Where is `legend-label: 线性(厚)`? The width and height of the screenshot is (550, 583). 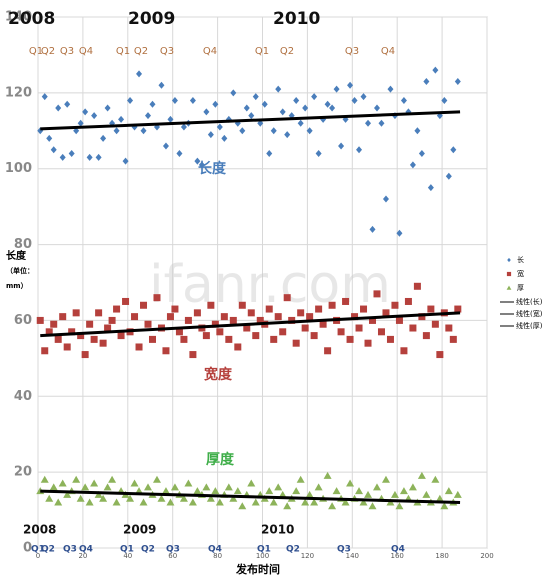 legend-label: 线性(厚) is located at coordinates (529, 325).